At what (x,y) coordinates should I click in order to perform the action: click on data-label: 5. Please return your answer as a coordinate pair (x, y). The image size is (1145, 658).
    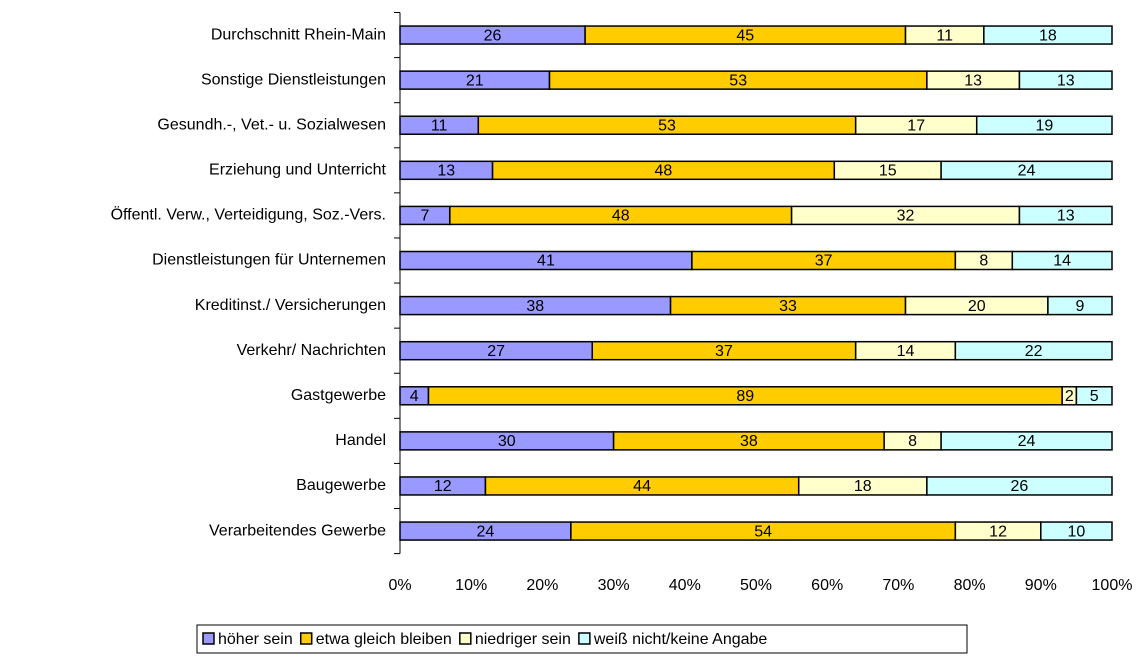
    Looking at the image, I should click on (1094, 396).